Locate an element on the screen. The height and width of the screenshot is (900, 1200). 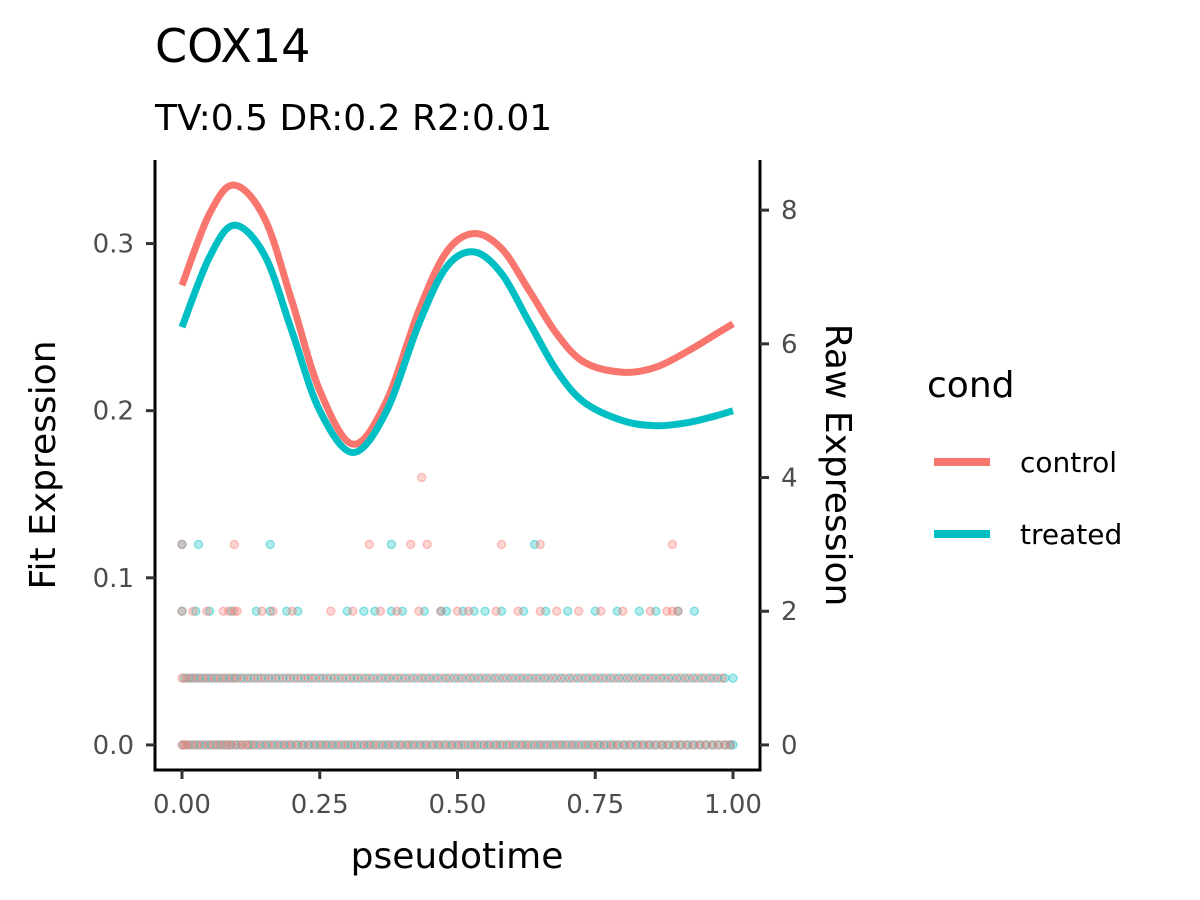
x-tick-label: 0.00 is located at coordinates (182, 805).